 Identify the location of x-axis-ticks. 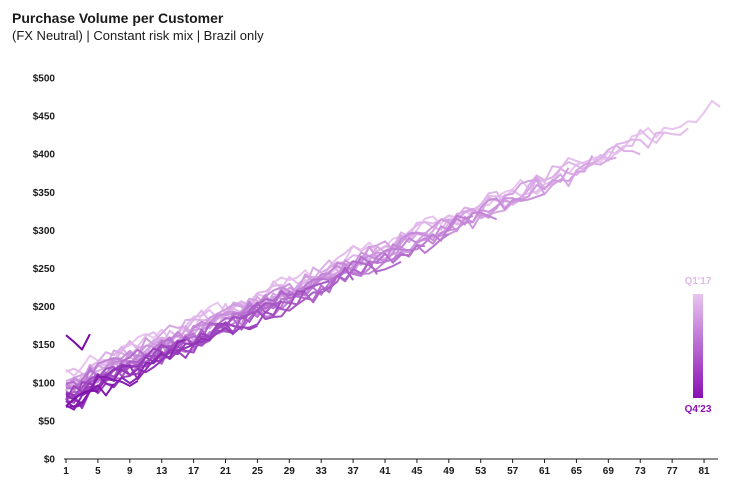
(385, 461).